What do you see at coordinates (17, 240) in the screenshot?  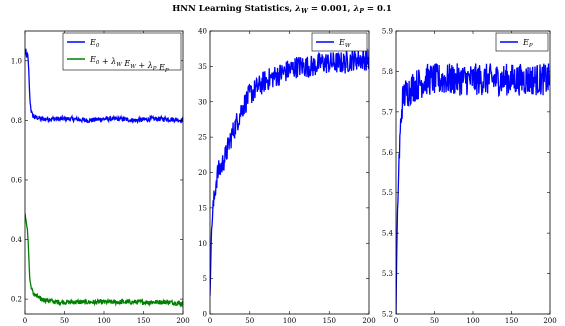 I see `y-tick-label: 0.4` at bounding box center [17, 240].